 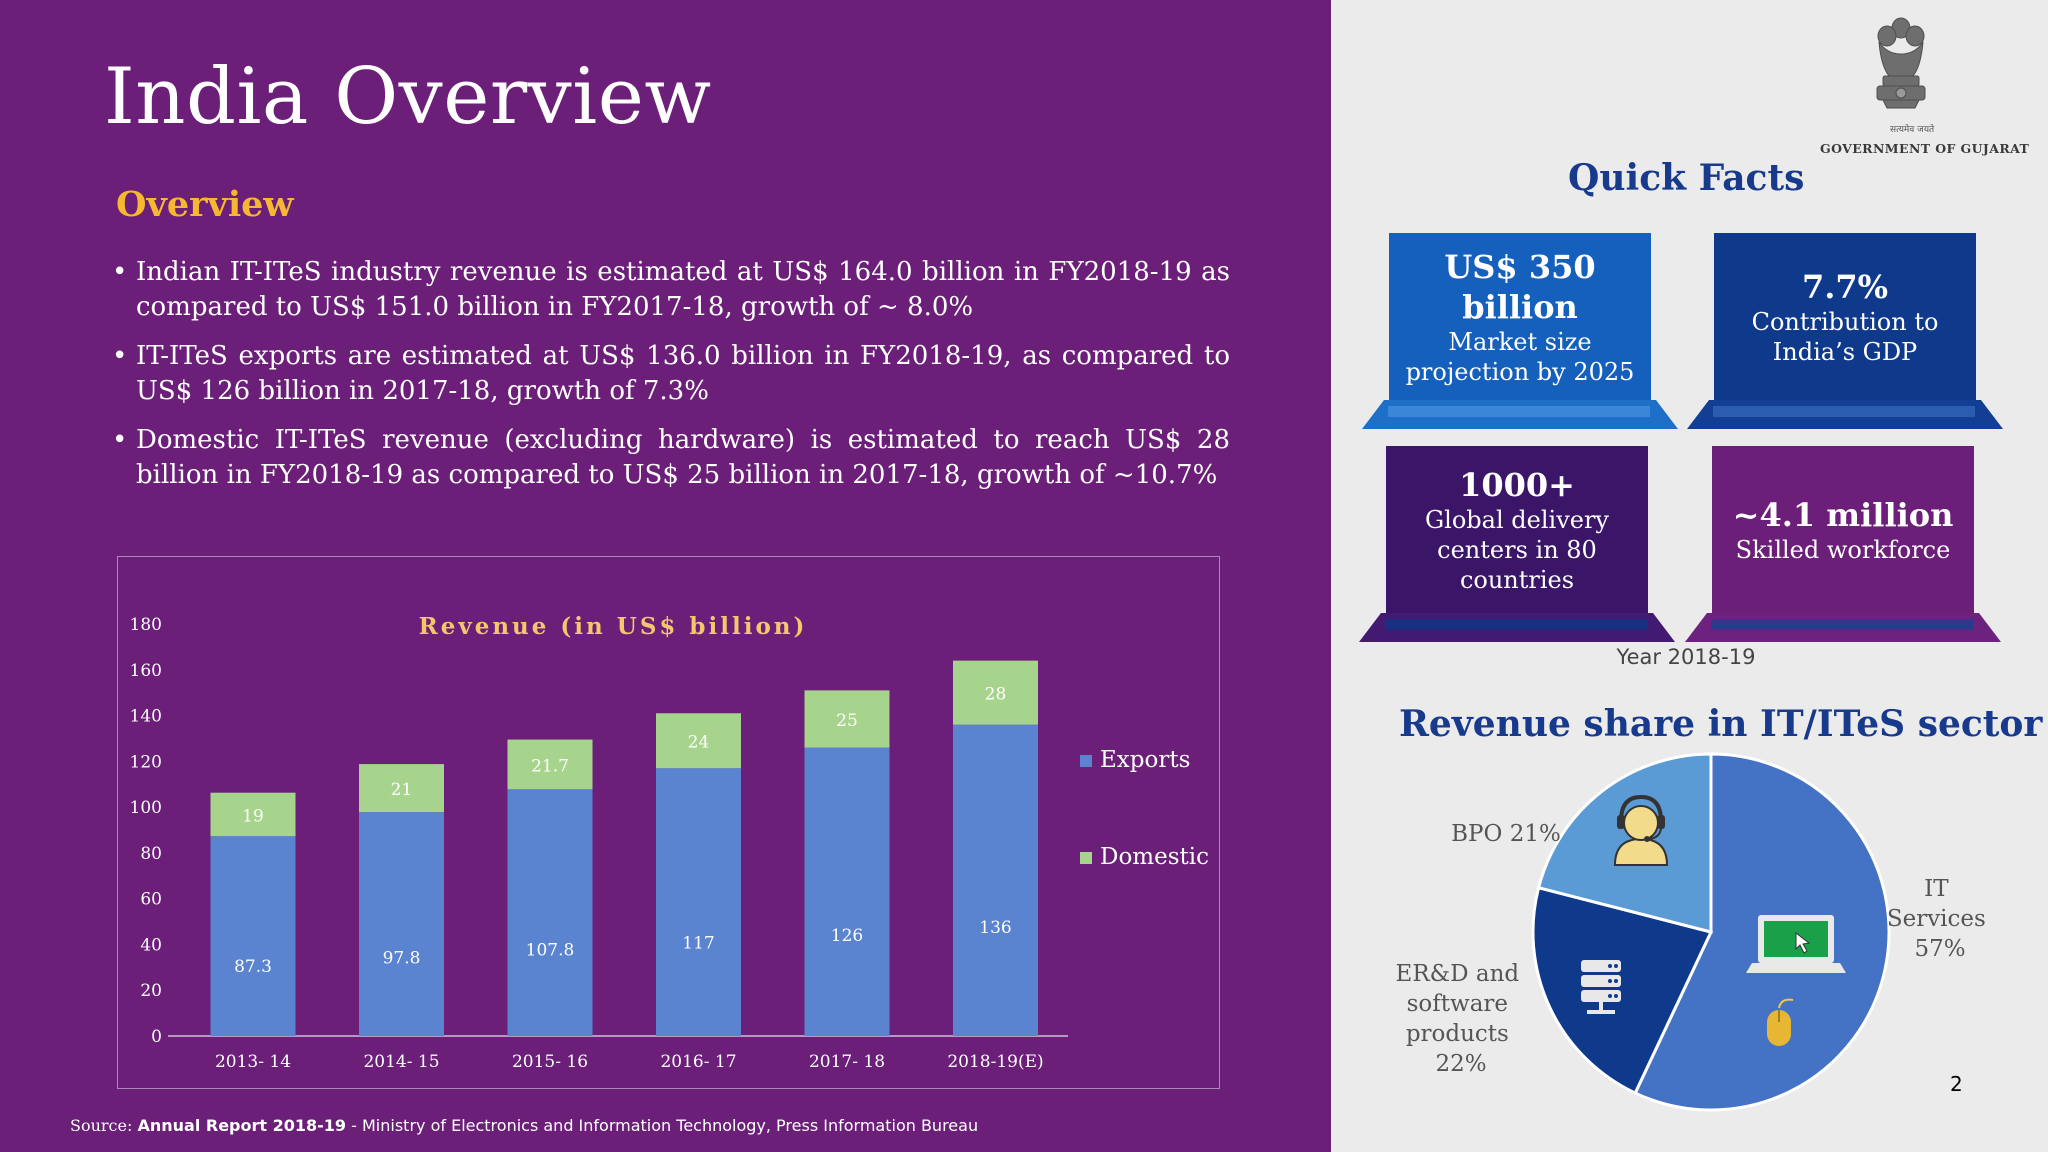 What do you see at coordinates (146, 625) in the screenshot?
I see `y-tick-label: 180` at bounding box center [146, 625].